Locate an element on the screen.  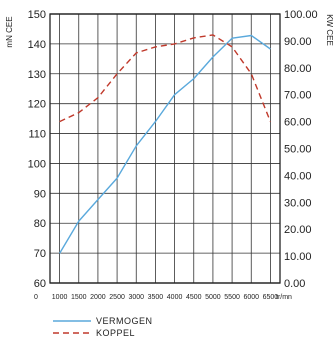
left-tick-label: 80 is located at coordinates (40, 224).